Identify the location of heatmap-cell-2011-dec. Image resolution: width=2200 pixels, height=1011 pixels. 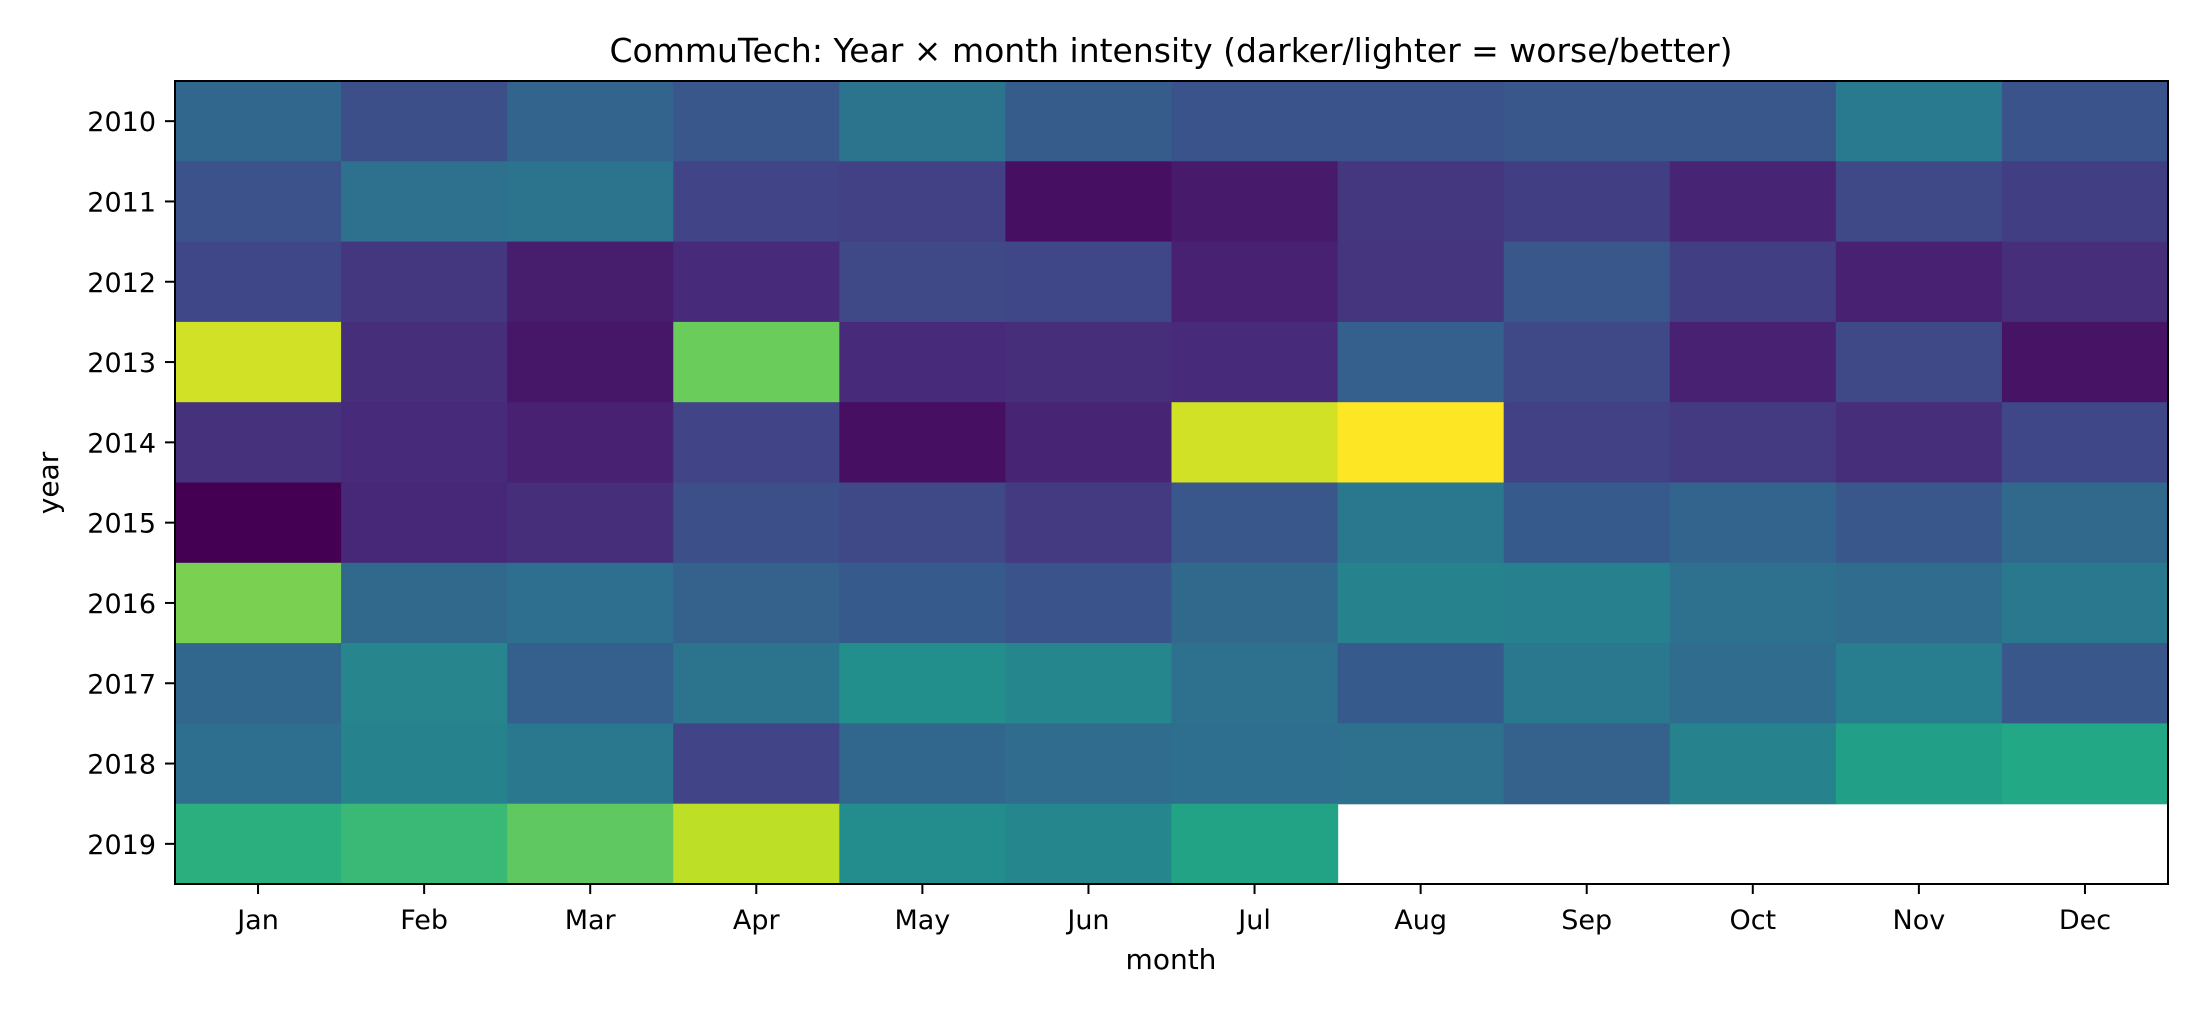
(2085, 202).